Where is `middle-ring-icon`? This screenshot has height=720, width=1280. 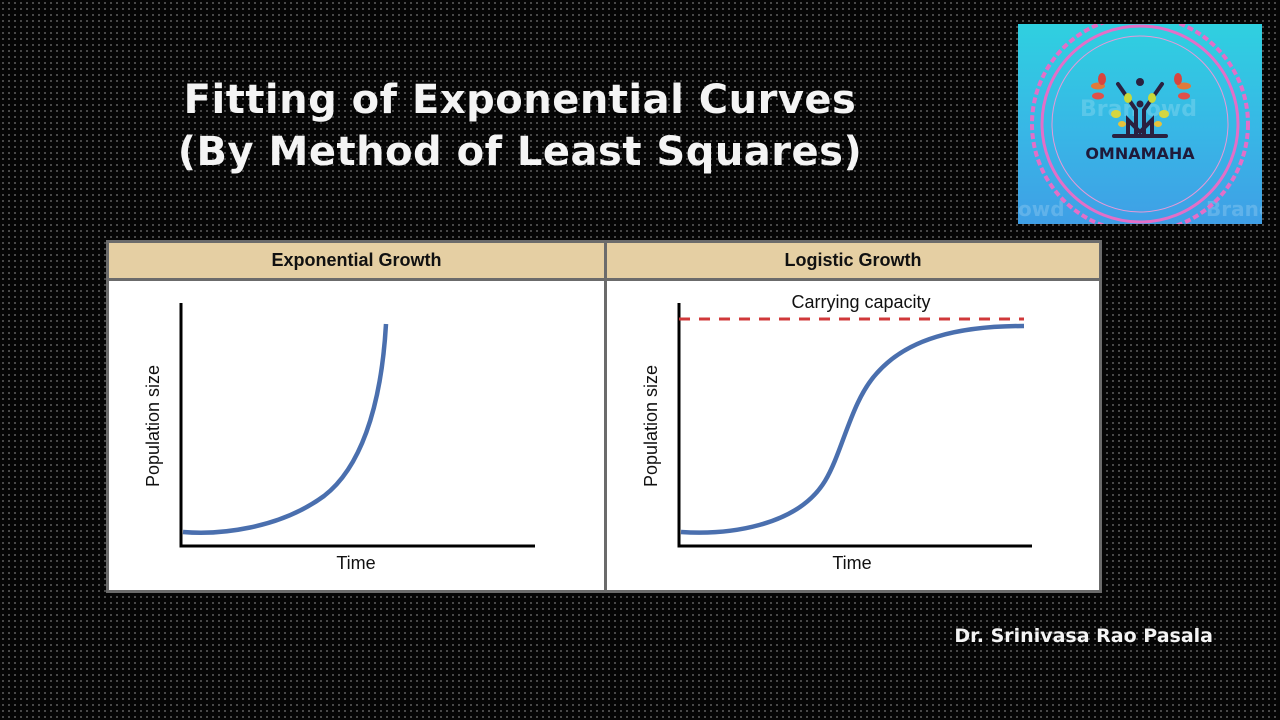
middle-ring-icon is located at coordinates (1140, 124).